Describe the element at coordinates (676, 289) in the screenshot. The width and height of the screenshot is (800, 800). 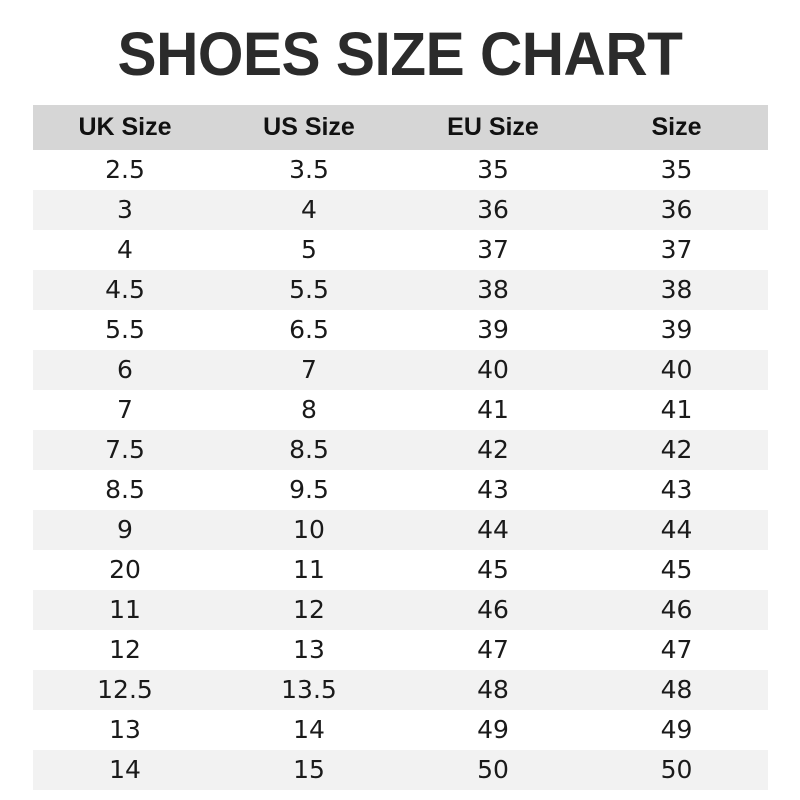
I see `cell-size: 38` at that location.